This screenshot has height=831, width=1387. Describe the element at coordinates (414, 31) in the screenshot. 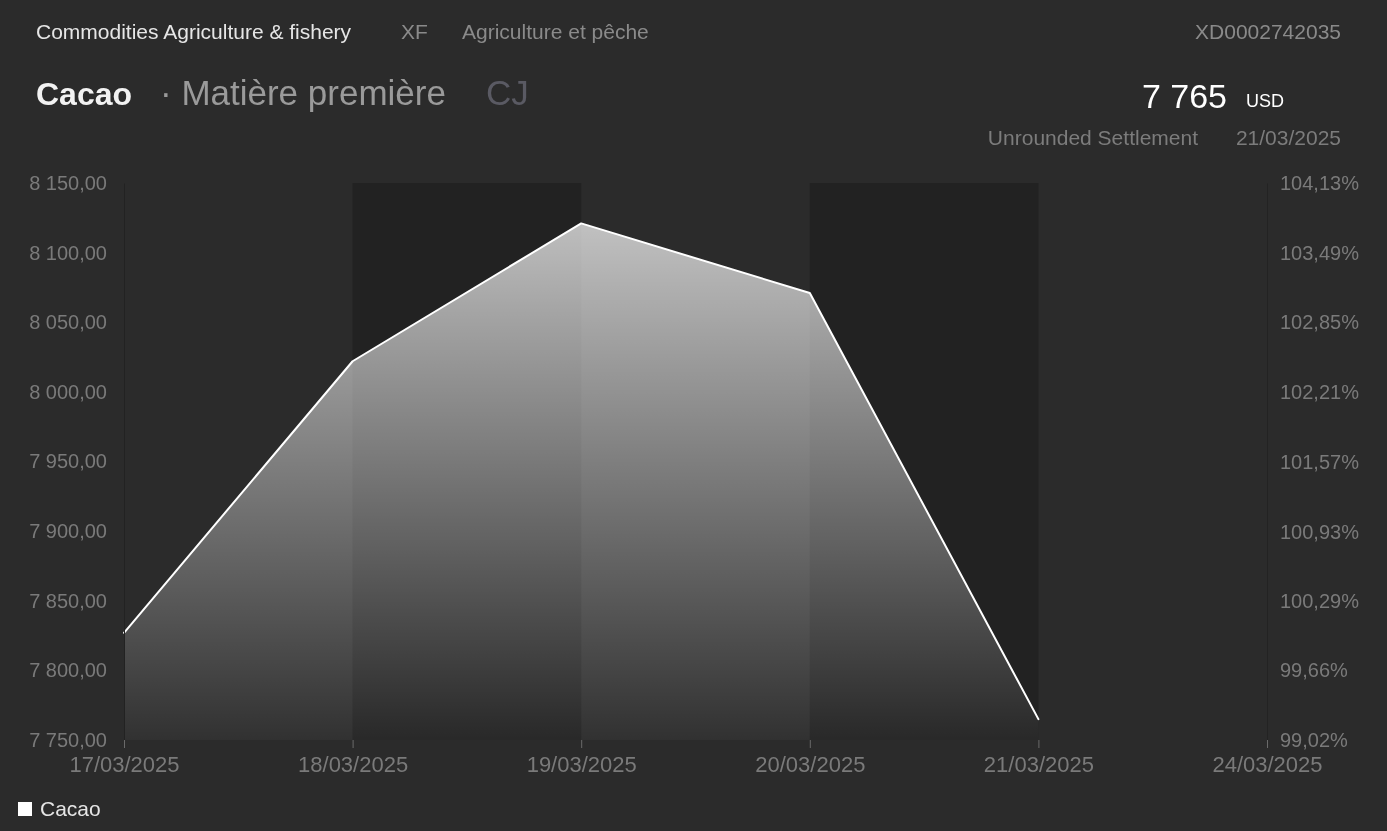

I see `text: XF` at that location.